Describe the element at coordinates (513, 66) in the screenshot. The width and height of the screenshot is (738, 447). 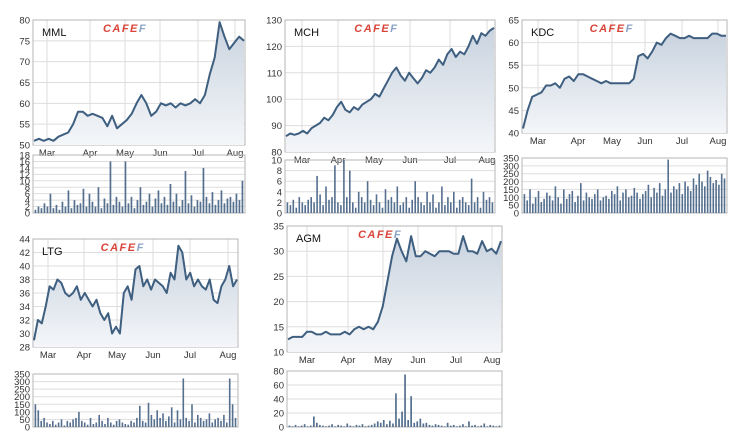
I see `price-ytick-label: 55` at that location.